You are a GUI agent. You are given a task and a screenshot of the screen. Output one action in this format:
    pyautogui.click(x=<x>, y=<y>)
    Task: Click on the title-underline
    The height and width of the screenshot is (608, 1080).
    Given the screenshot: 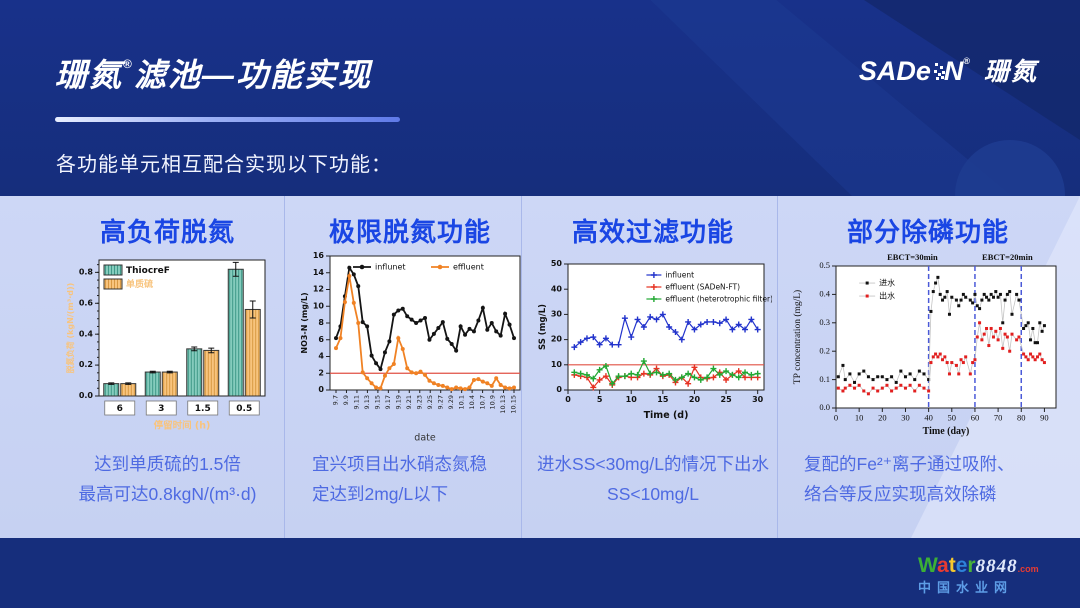 What is the action you would take?
    pyautogui.click(x=227, y=119)
    